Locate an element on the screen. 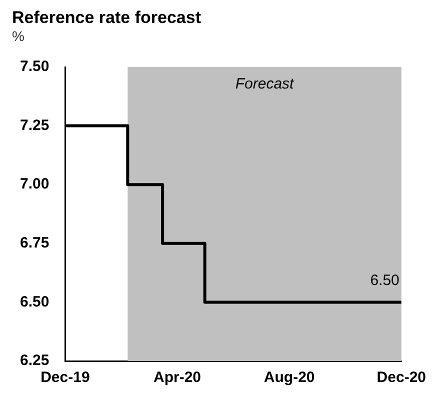 This screenshot has height=404, width=437. y-axis-title: % is located at coordinates (19, 36).